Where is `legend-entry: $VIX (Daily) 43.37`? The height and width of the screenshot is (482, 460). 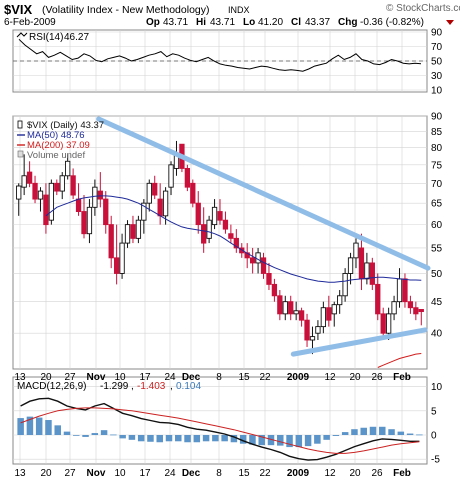 legend-entry: $VIX (Daily) 43.37 is located at coordinates (65, 125).